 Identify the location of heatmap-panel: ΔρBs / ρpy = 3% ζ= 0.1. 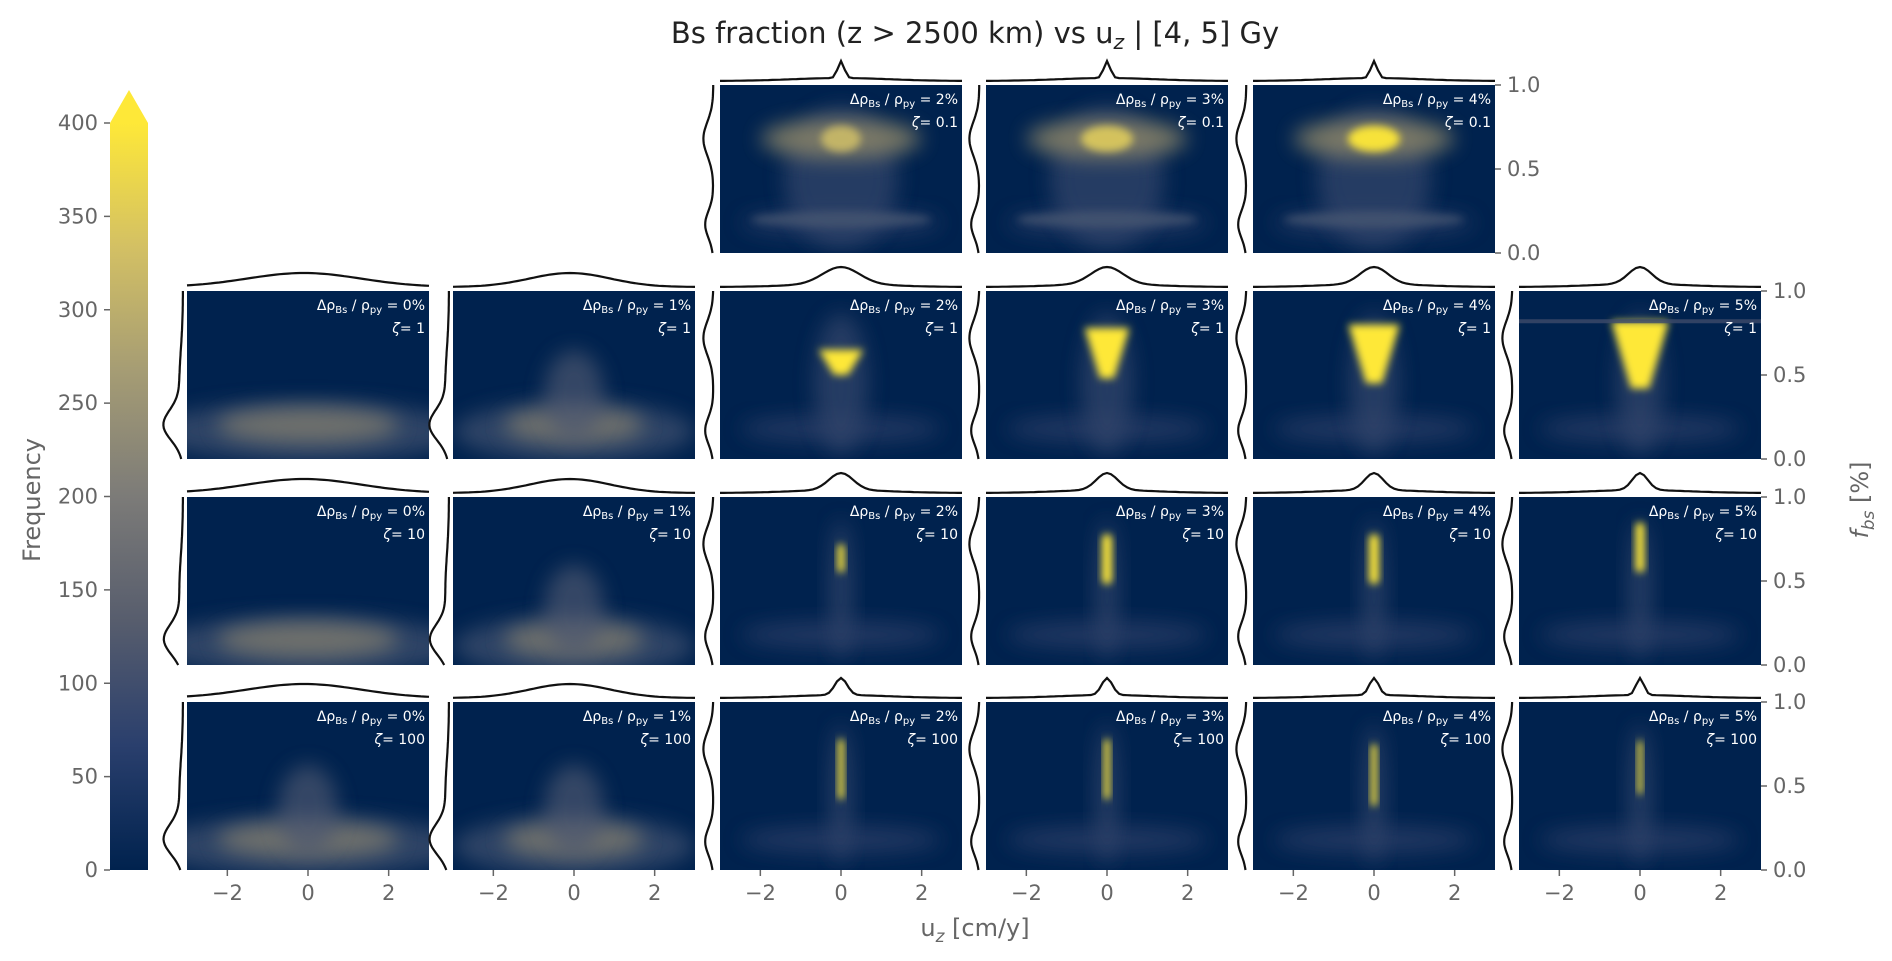
(1098, 156).